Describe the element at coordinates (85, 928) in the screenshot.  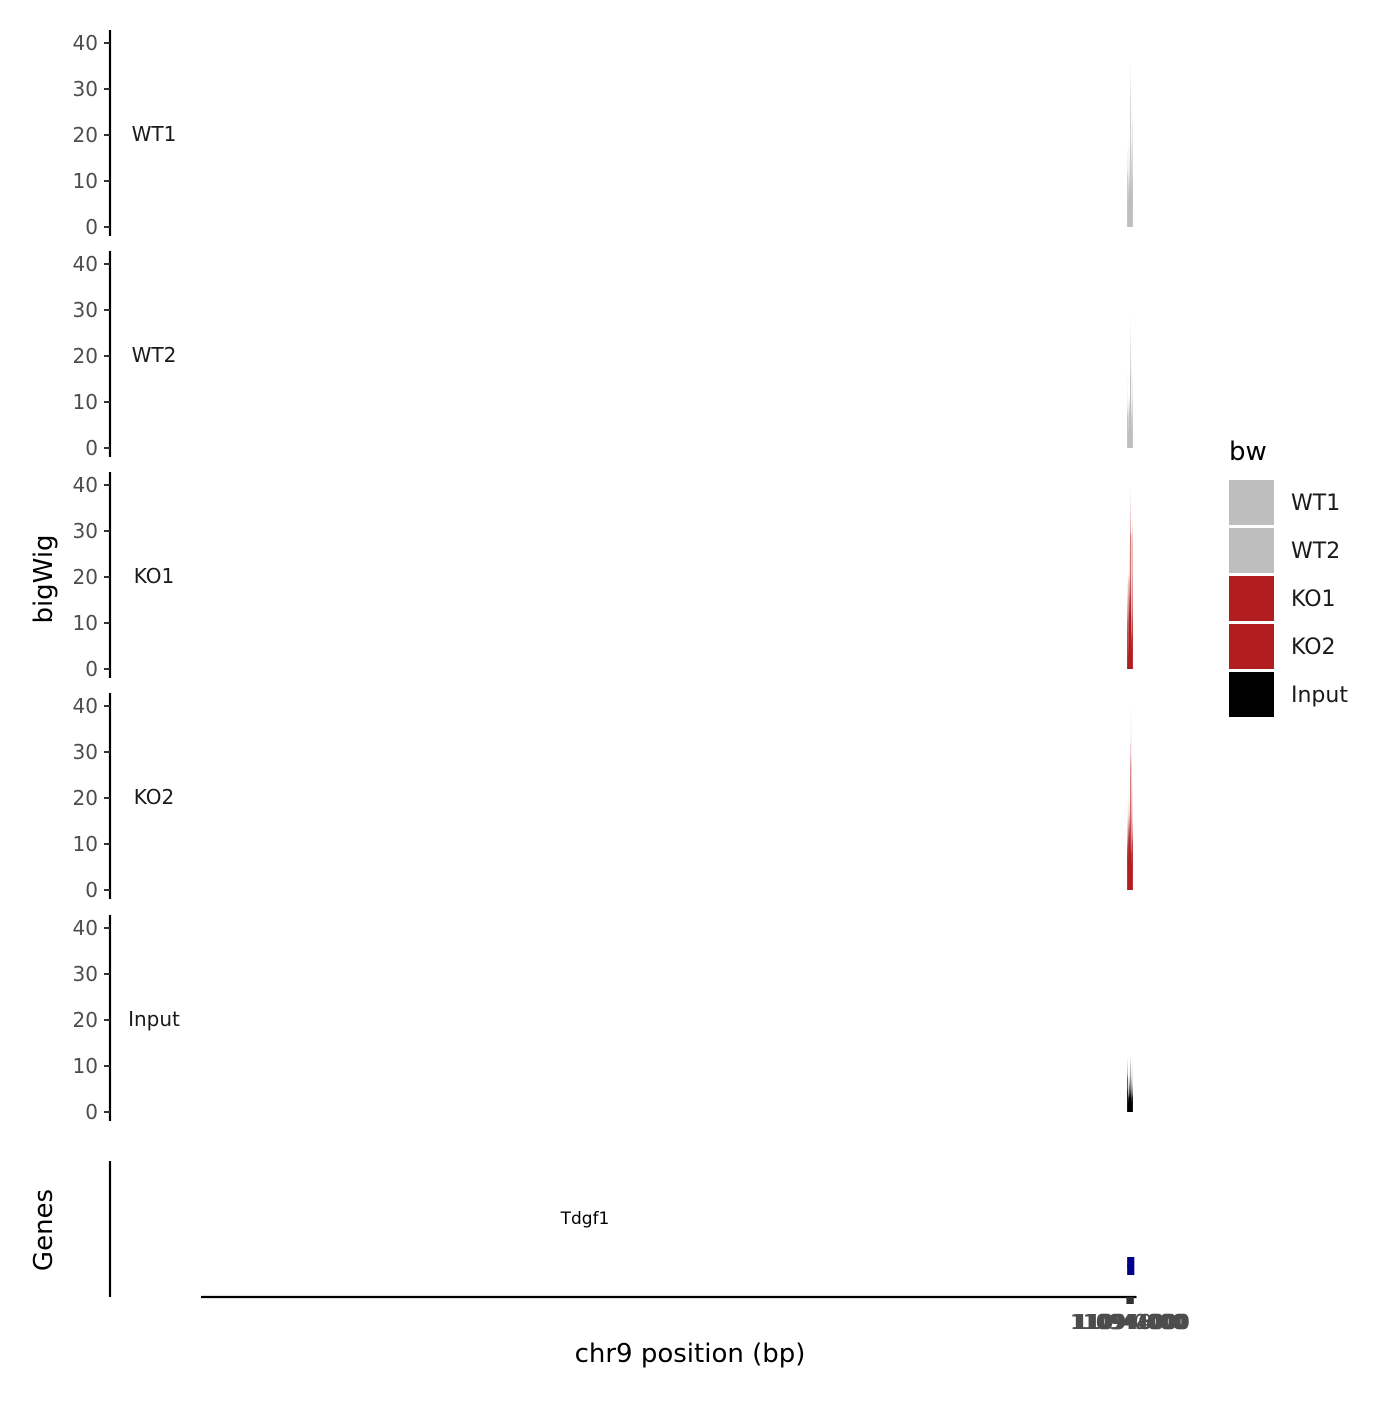
I see `y-tick-label-Input-40: 40` at that location.